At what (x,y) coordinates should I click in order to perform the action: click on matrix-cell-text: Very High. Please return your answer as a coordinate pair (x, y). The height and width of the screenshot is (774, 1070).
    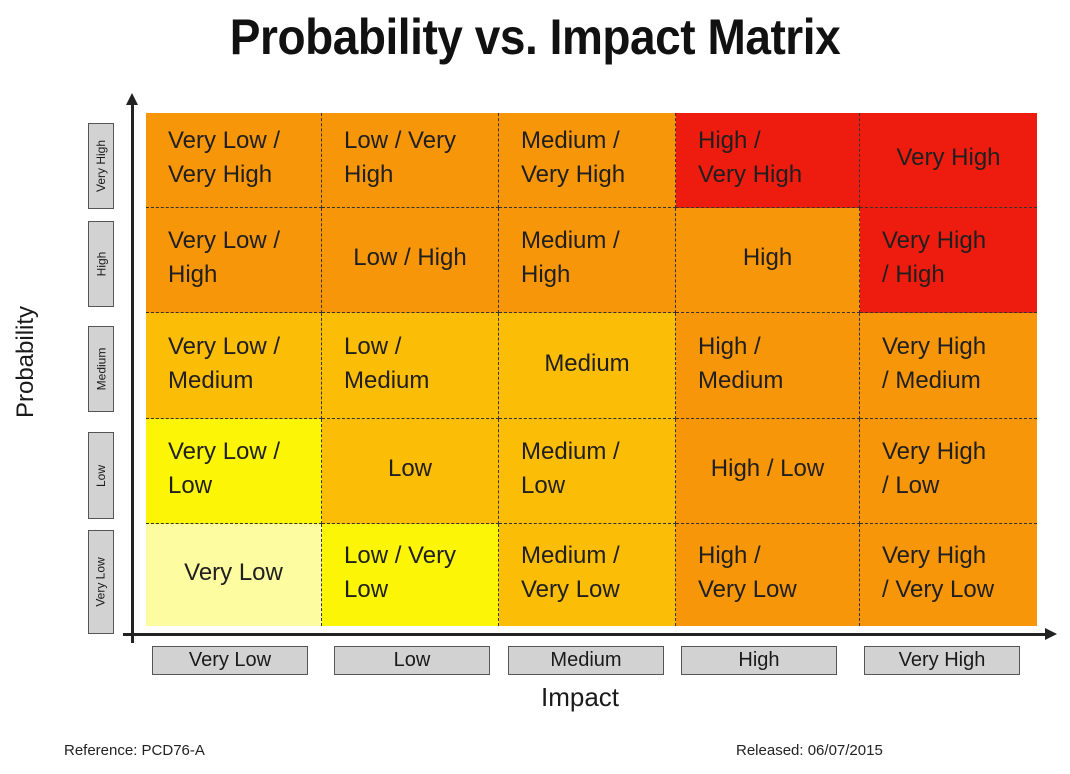
    Looking at the image, I should click on (948, 158).